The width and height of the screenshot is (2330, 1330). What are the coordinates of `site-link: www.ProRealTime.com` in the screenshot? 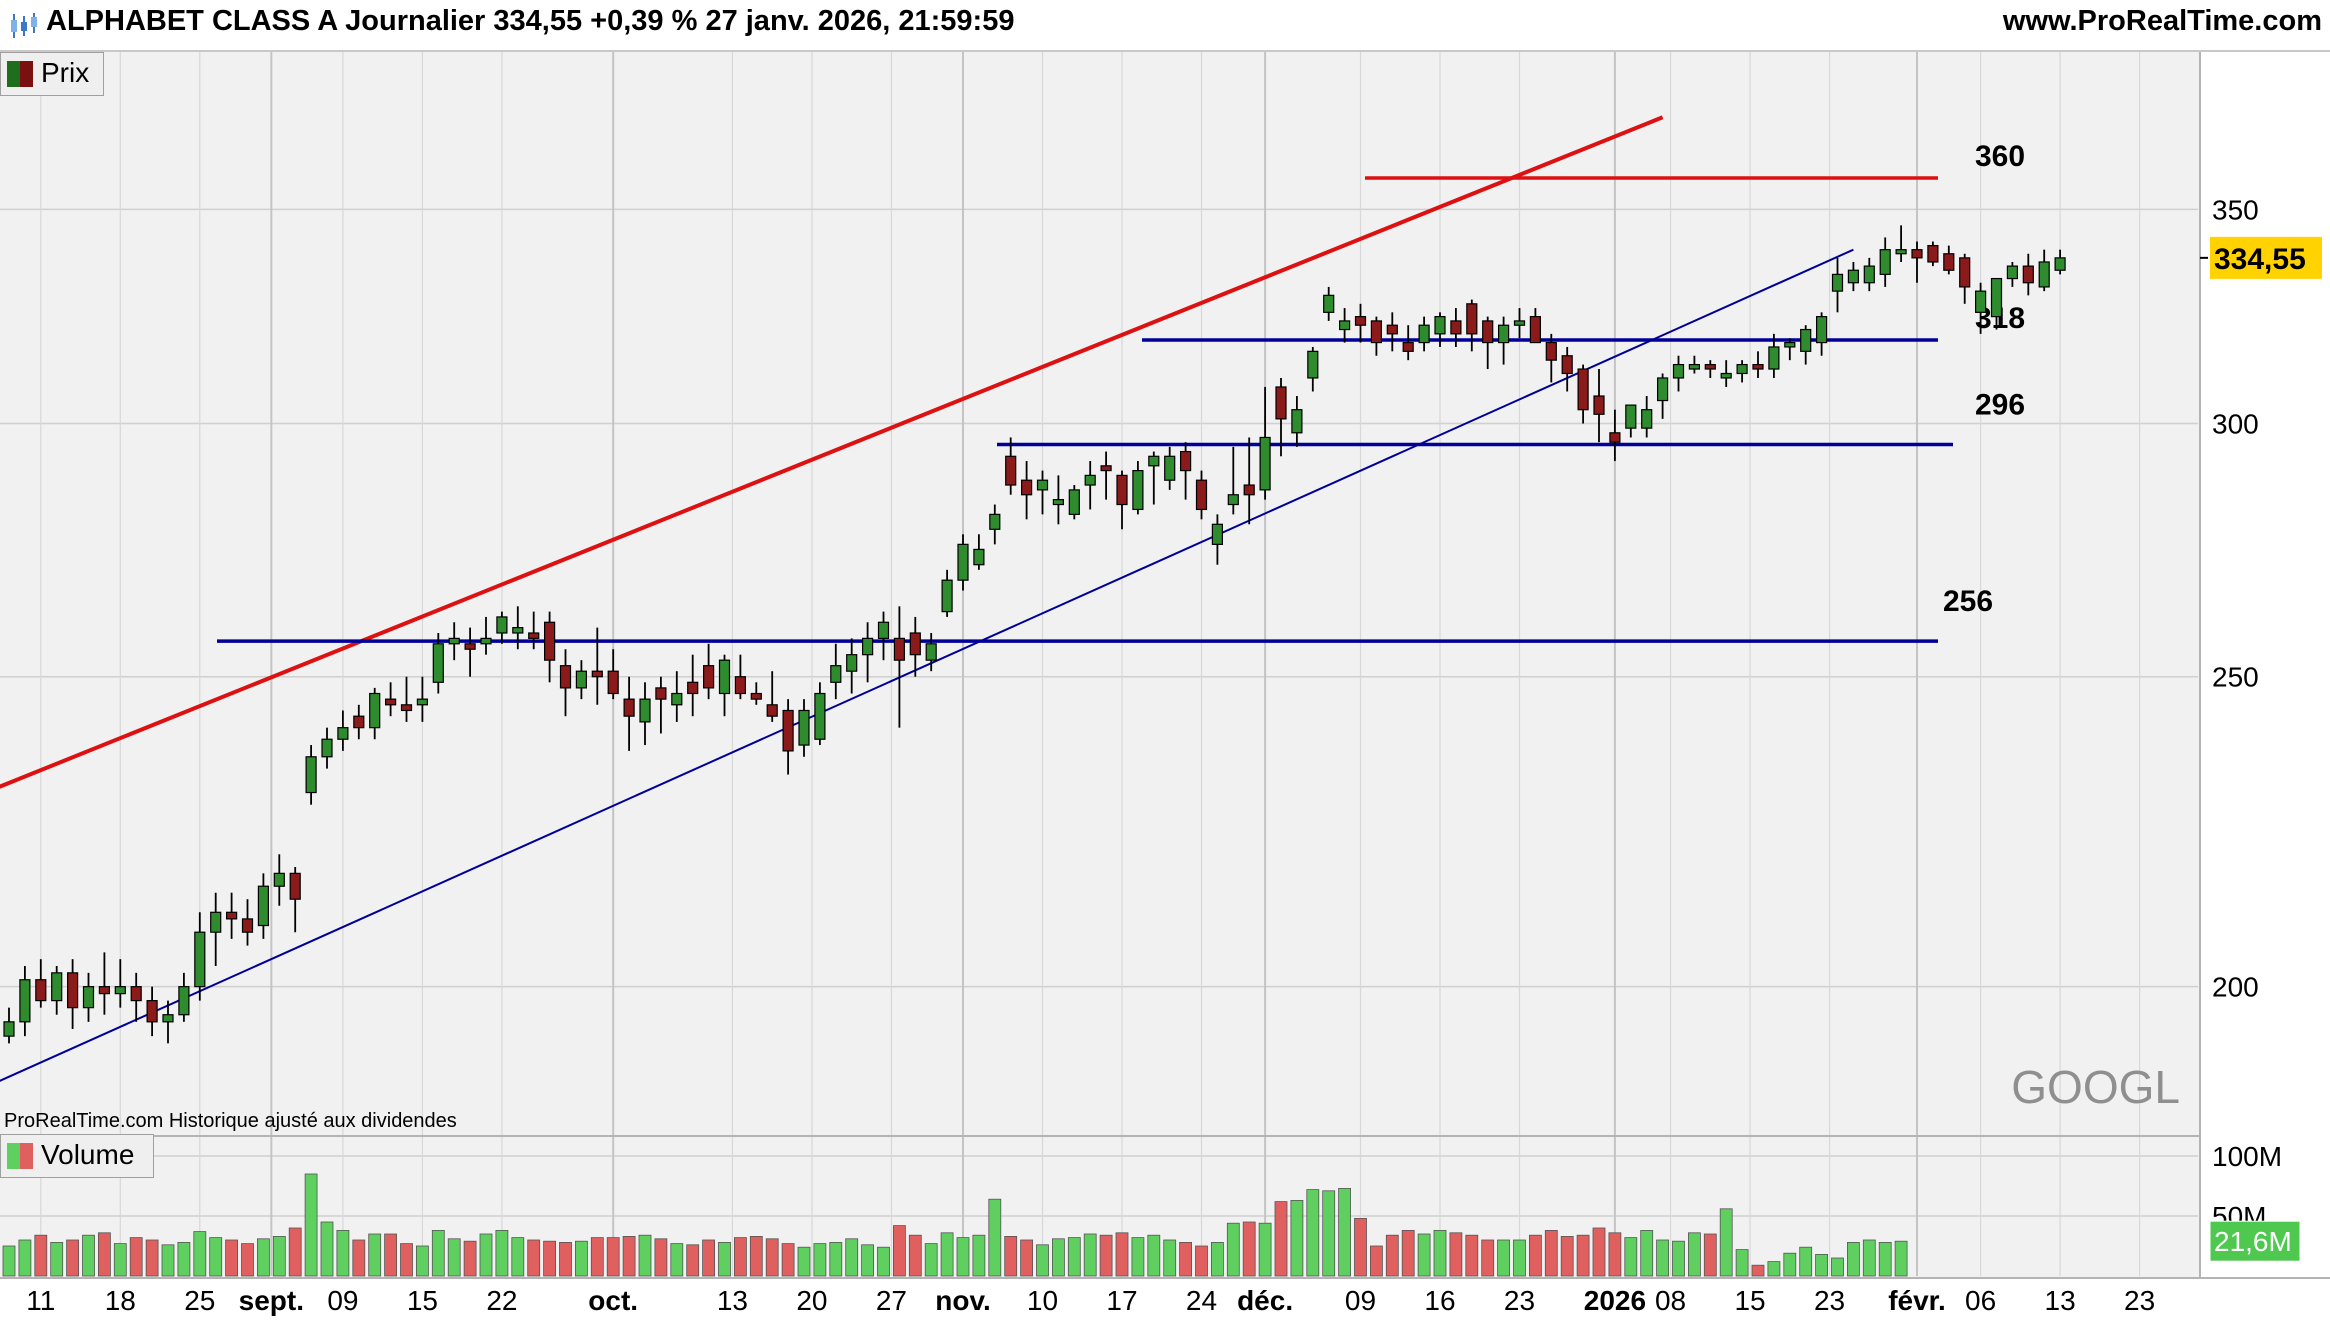 It's located at (2162, 21).